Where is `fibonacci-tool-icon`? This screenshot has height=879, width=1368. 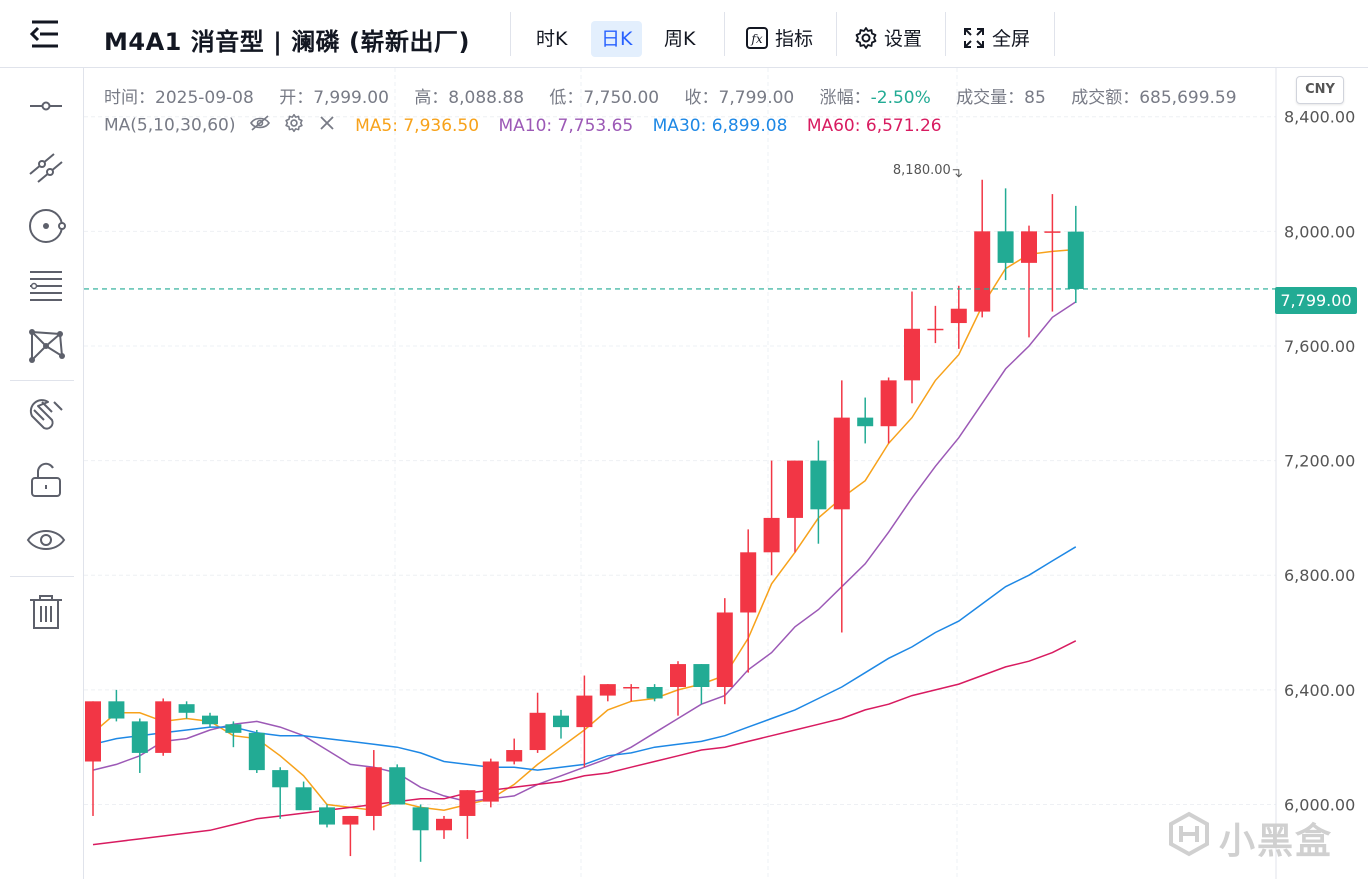
fibonacci-tool-icon is located at coordinates (46, 286).